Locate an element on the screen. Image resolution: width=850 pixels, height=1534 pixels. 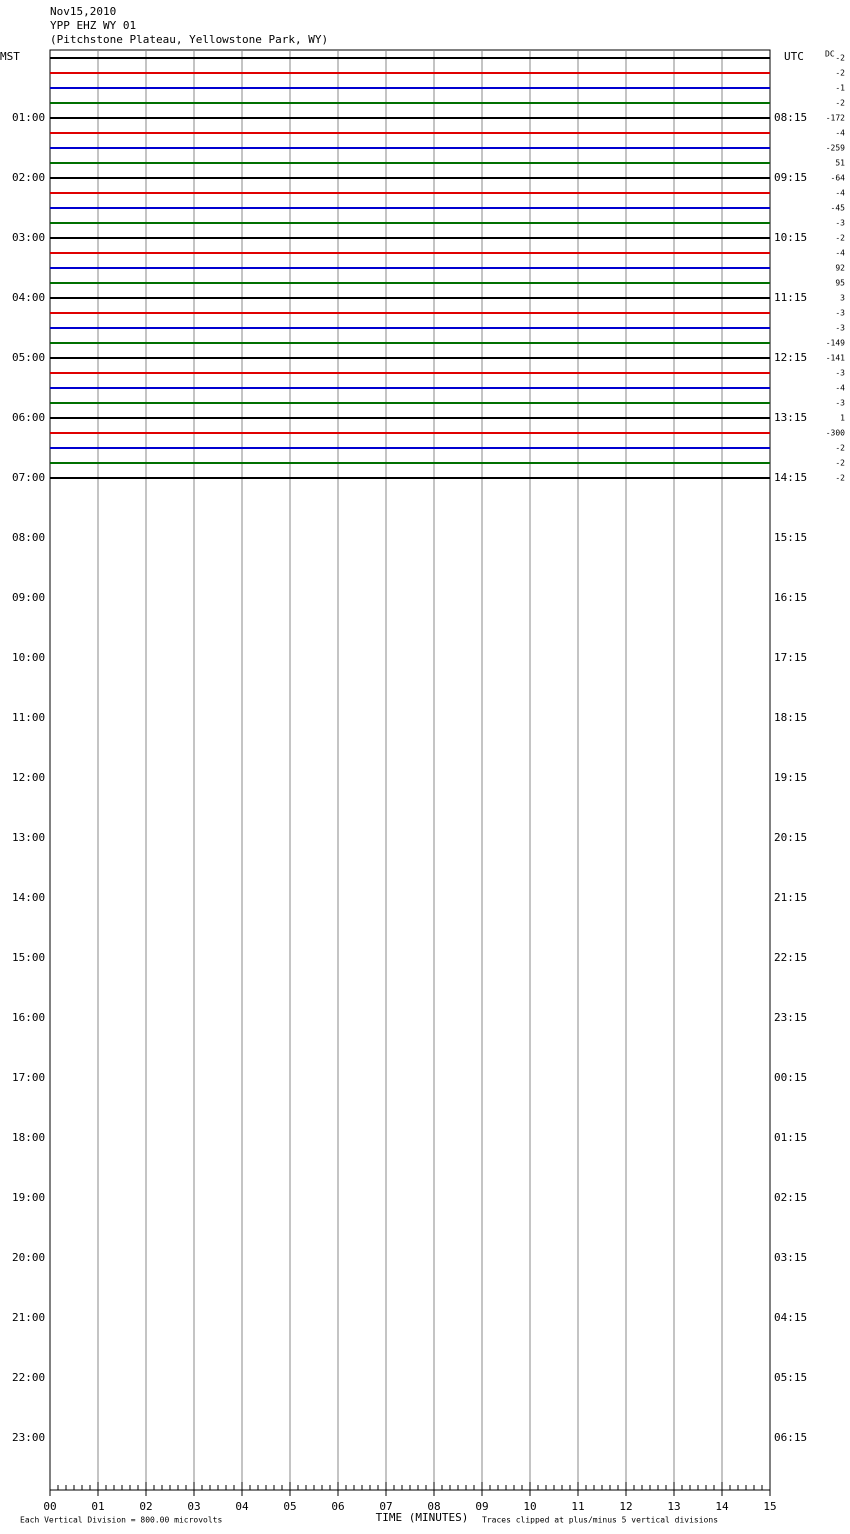
x-tick-label: 04 is located at coordinates (242, 1506).